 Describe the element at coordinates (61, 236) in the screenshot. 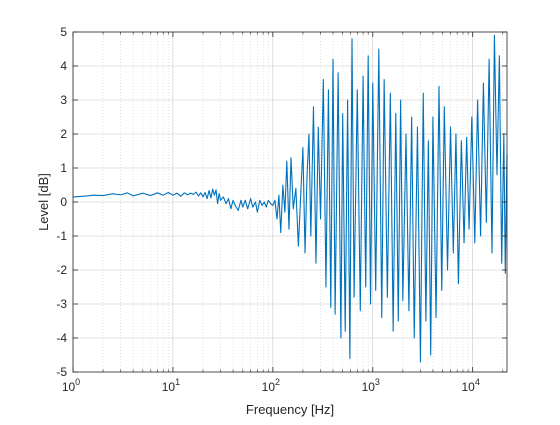

I see `y-tick-label: -1` at that location.